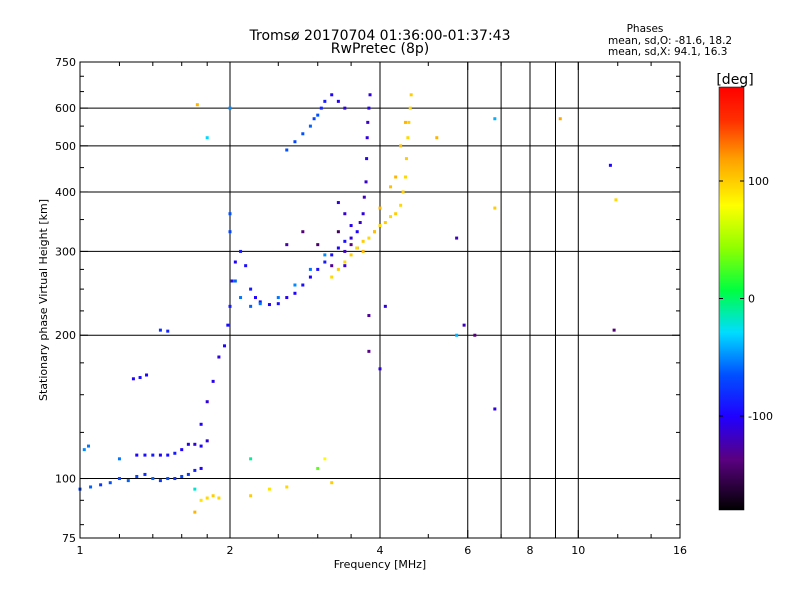  What do you see at coordinates (578, 550) in the screenshot?
I see `x-tick-label: 10` at bounding box center [578, 550].